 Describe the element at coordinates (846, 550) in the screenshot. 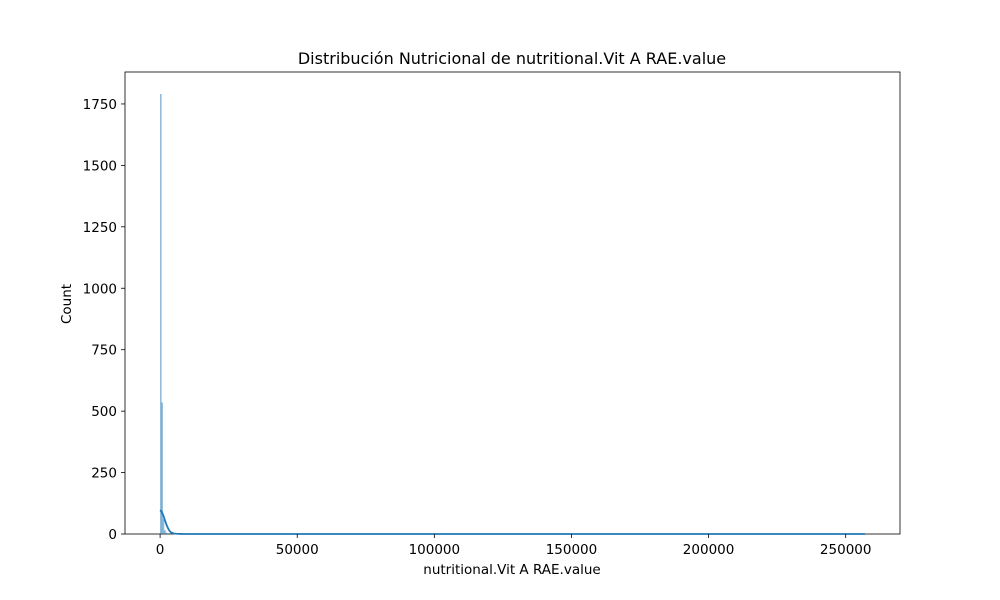

I see `x-tick-label: 250000` at that location.